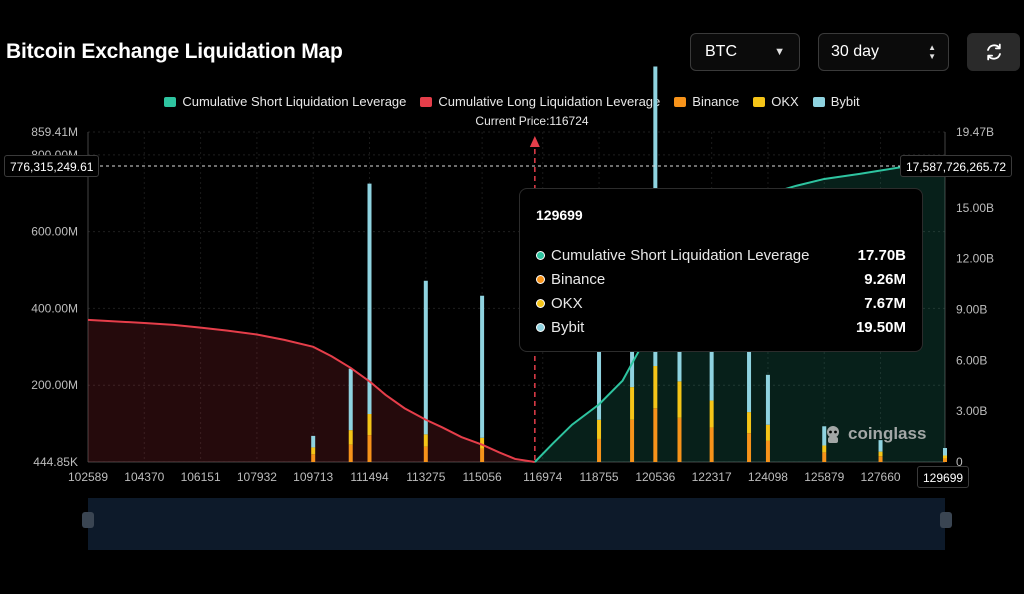 This screenshot has height=594, width=1024. Describe the element at coordinates (540, 327) in the screenshot. I see `tooltip-dot-bybit` at that location.